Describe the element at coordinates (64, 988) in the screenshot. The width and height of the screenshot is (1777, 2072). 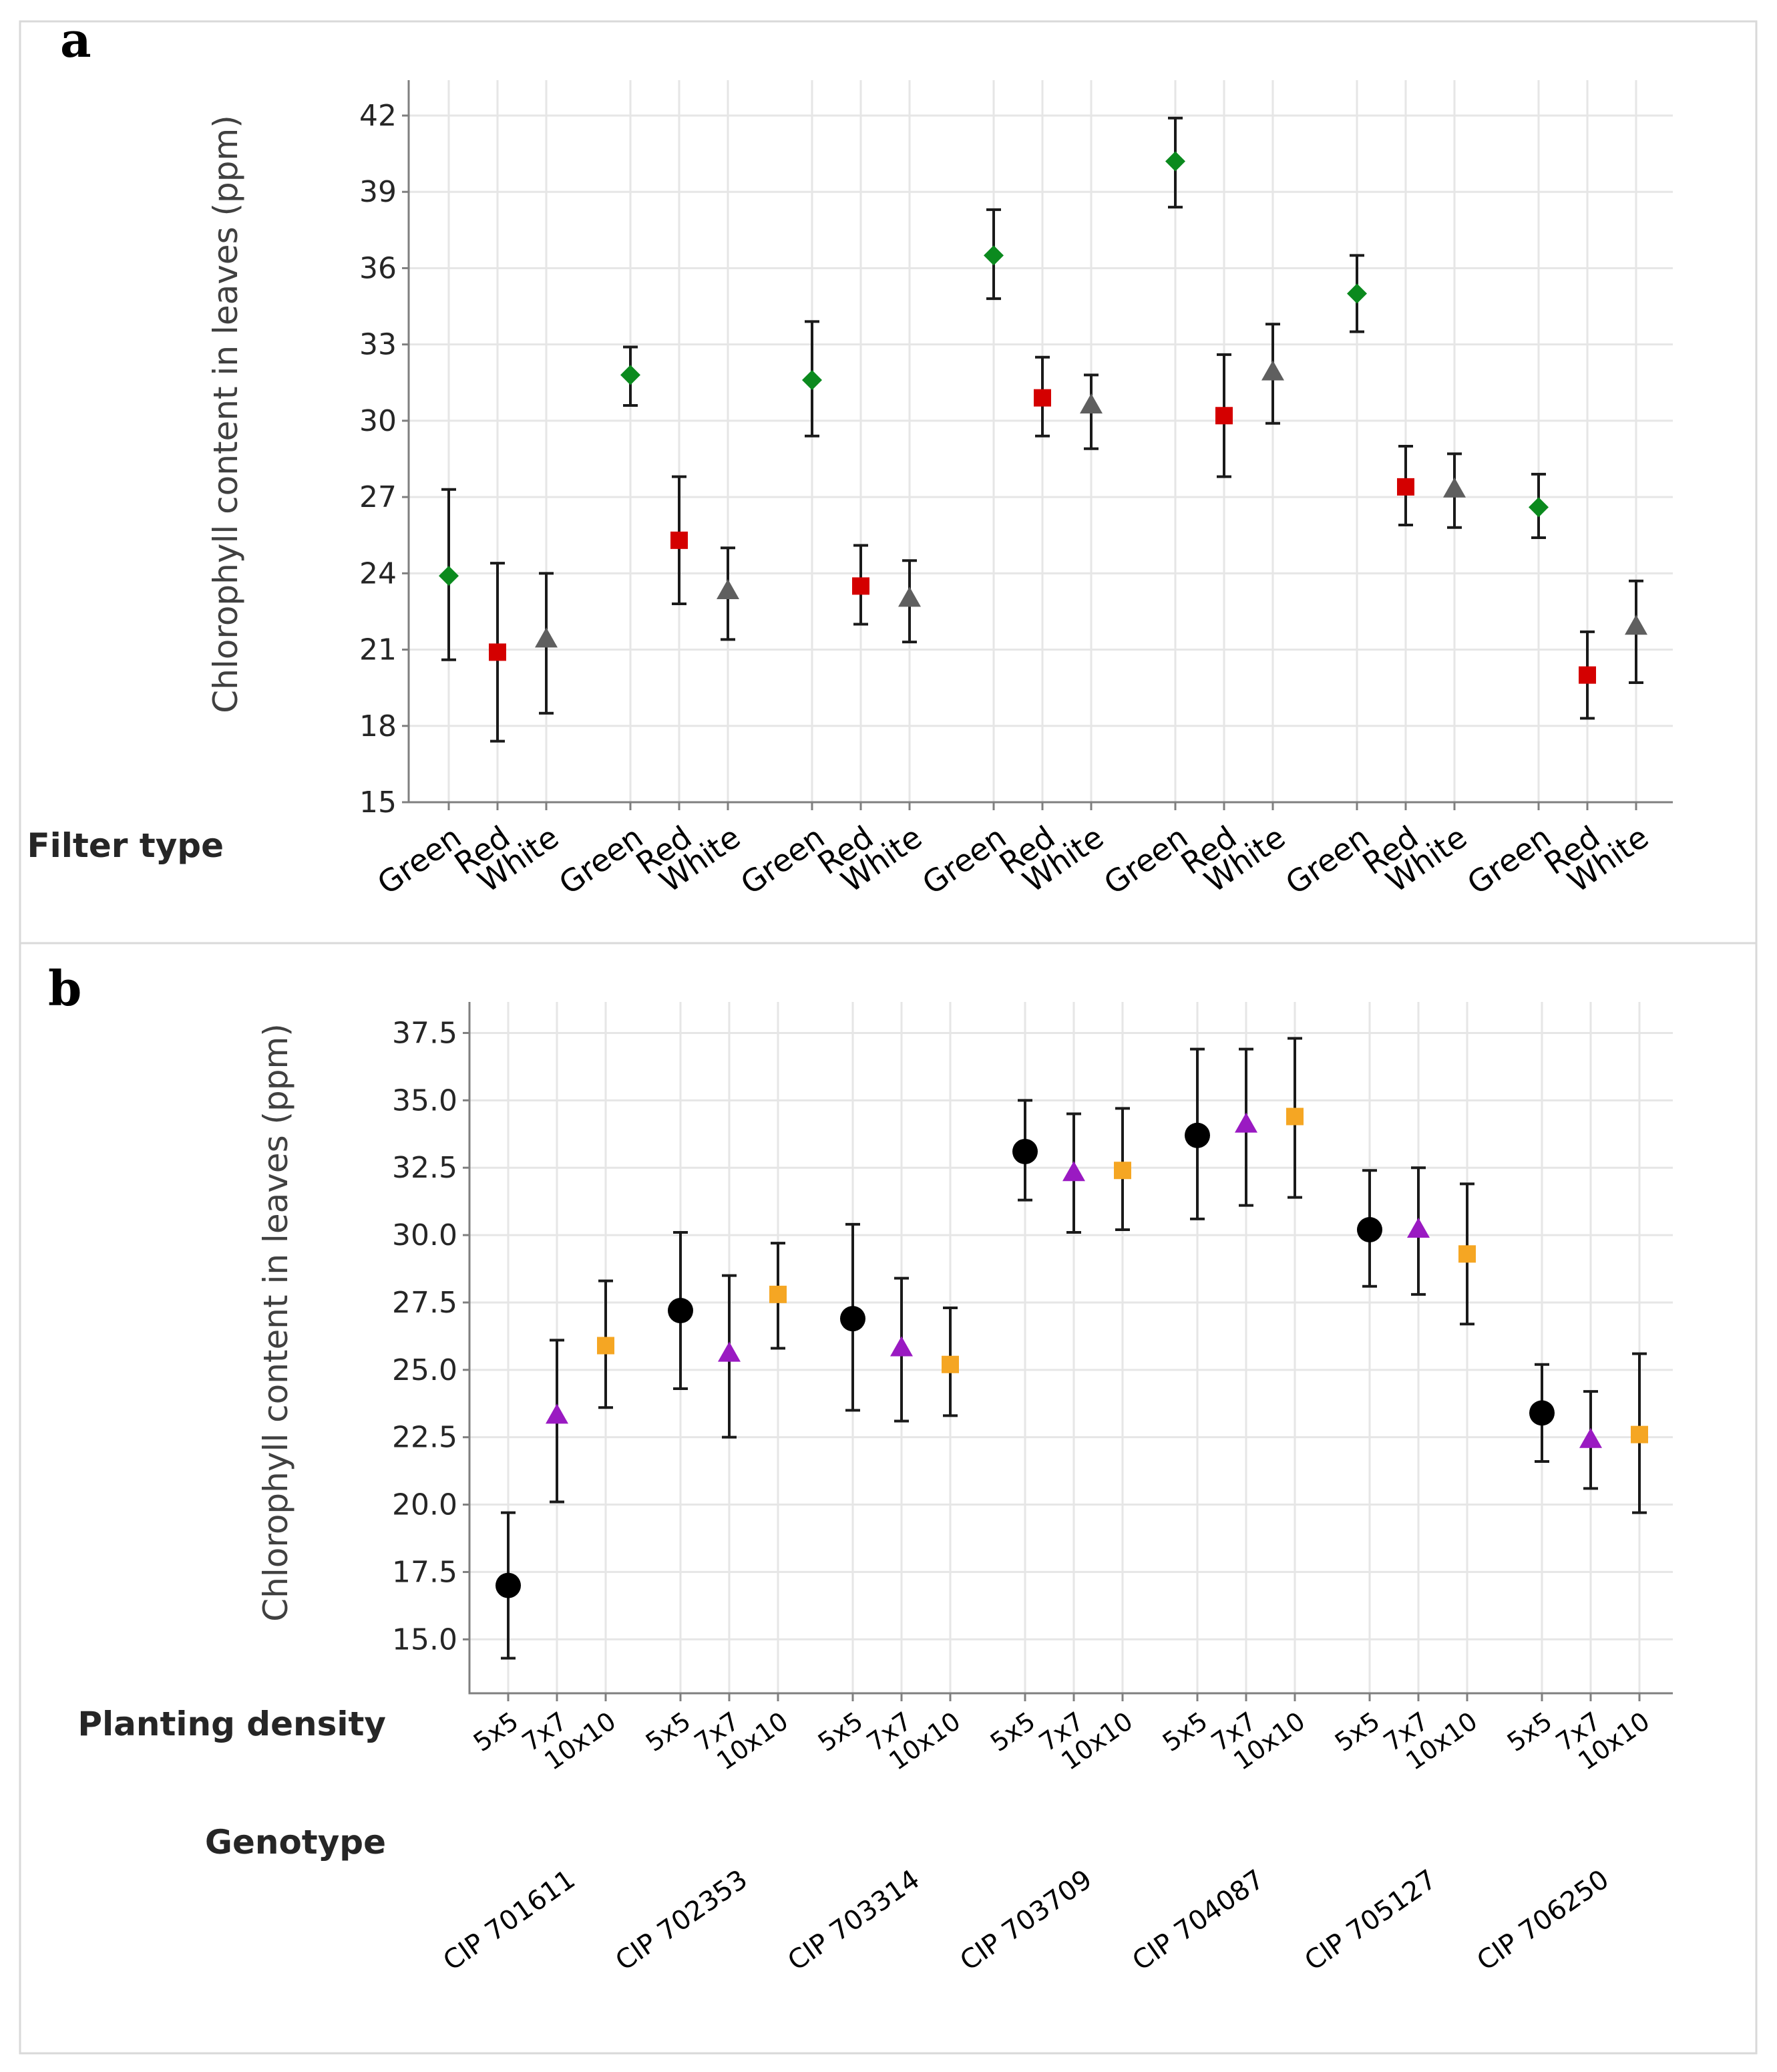
I see `panel-b-letter: b` at that location.